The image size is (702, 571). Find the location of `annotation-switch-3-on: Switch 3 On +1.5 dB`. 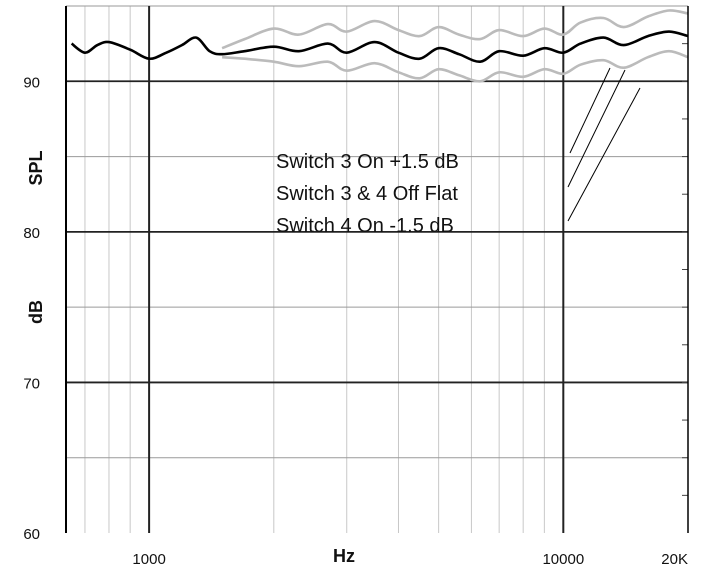

annotation-switch-3-on: Switch 3 On +1.5 dB is located at coordinates (367, 162).